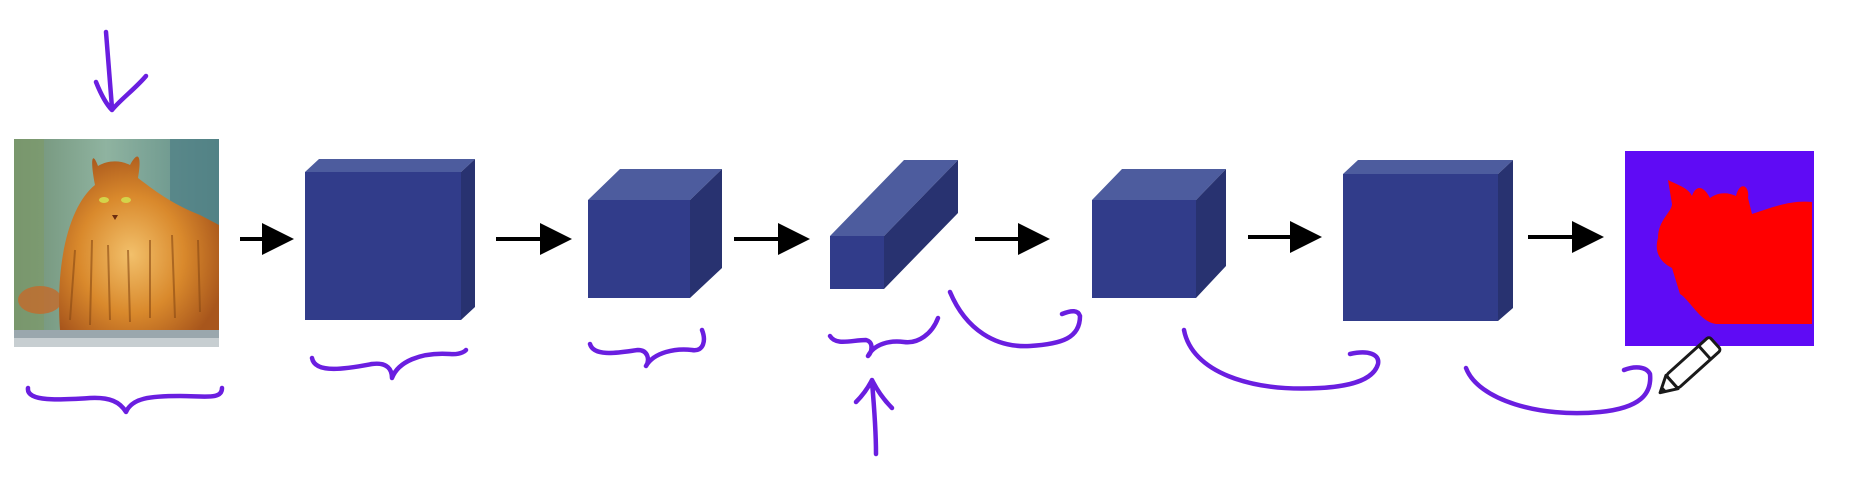 The height and width of the screenshot is (498, 1850). I want to click on flow-arrows, so click(922, 238).